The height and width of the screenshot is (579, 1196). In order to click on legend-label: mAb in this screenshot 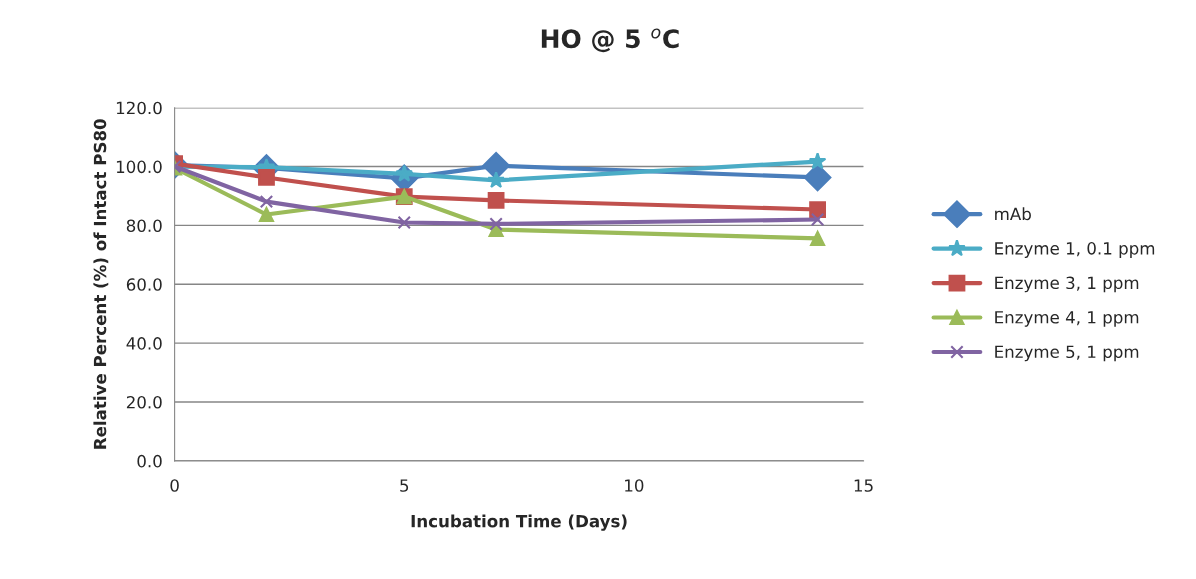, I will do `click(1013, 214)`.